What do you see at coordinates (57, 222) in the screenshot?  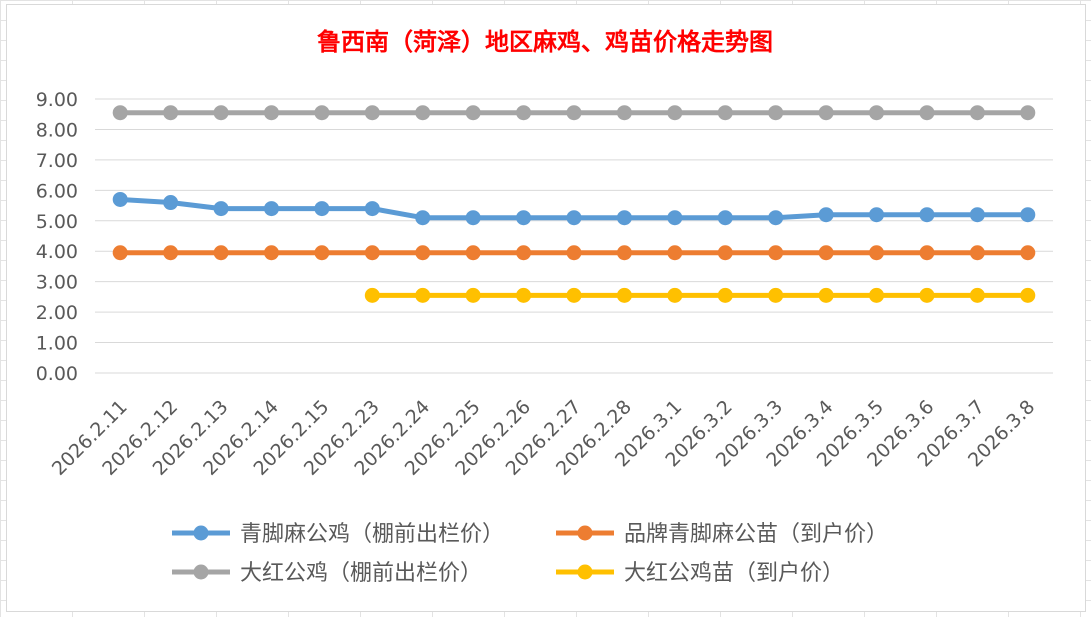 I see `y-tick-label: 5.00` at bounding box center [57, 222].